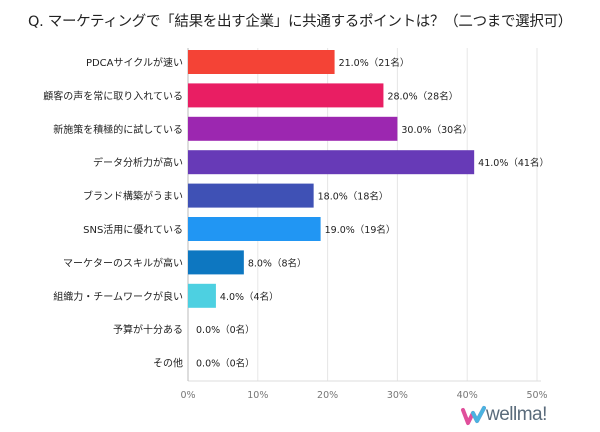  I want to click on data-label: 18.0%（18名）, so click(353, 197).